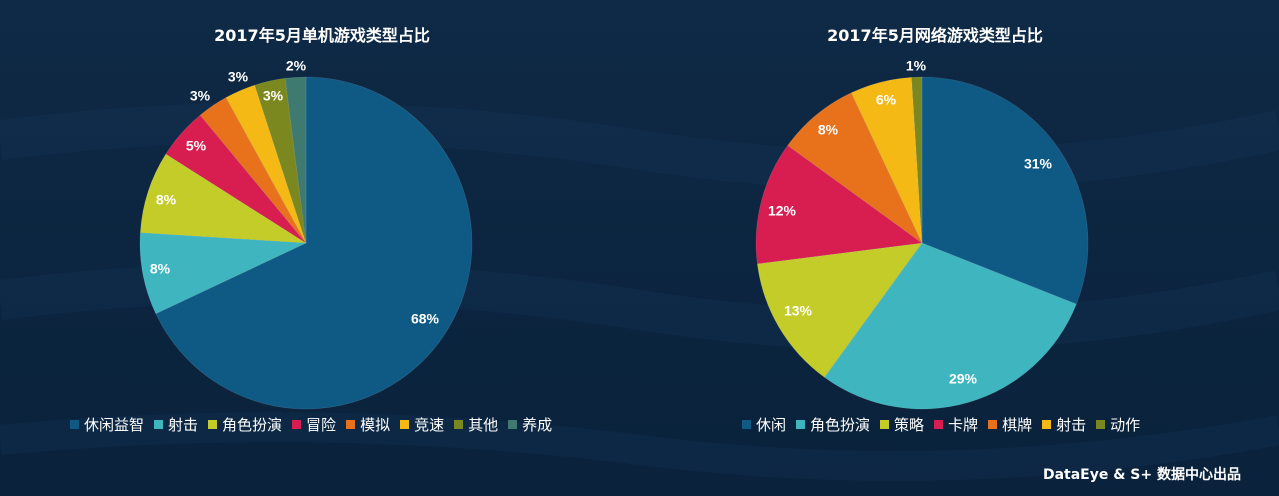 The height and width of the screenshot is (496, 1279). Describe the element at coordinates (296, 66) in the screenshot. I see `slice-percent-label: 2%` at that location.